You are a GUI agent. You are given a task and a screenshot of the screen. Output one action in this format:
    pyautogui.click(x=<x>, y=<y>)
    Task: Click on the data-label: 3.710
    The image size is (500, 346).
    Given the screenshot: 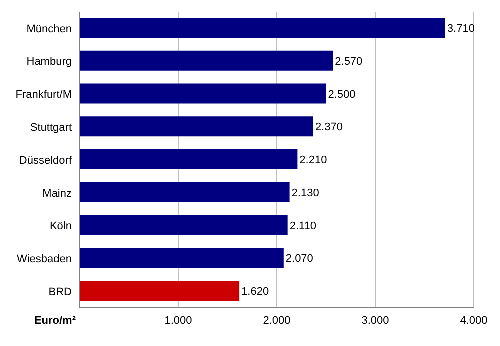 What is the action you would take?
    pyautogui.click(x=461, y=29)
    